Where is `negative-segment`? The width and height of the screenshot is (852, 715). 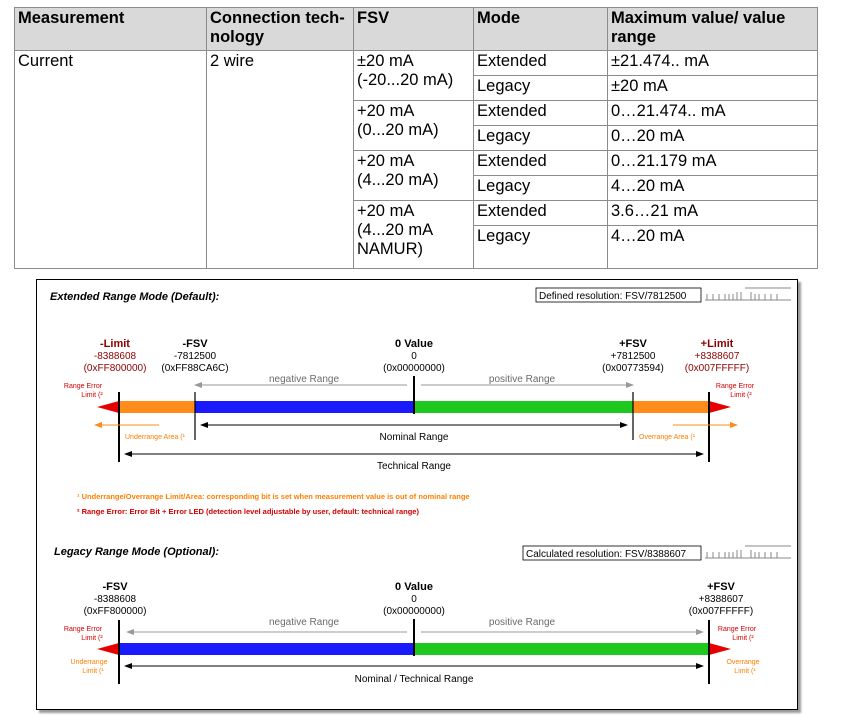 negative-segment is located at coordinates (304, 407).